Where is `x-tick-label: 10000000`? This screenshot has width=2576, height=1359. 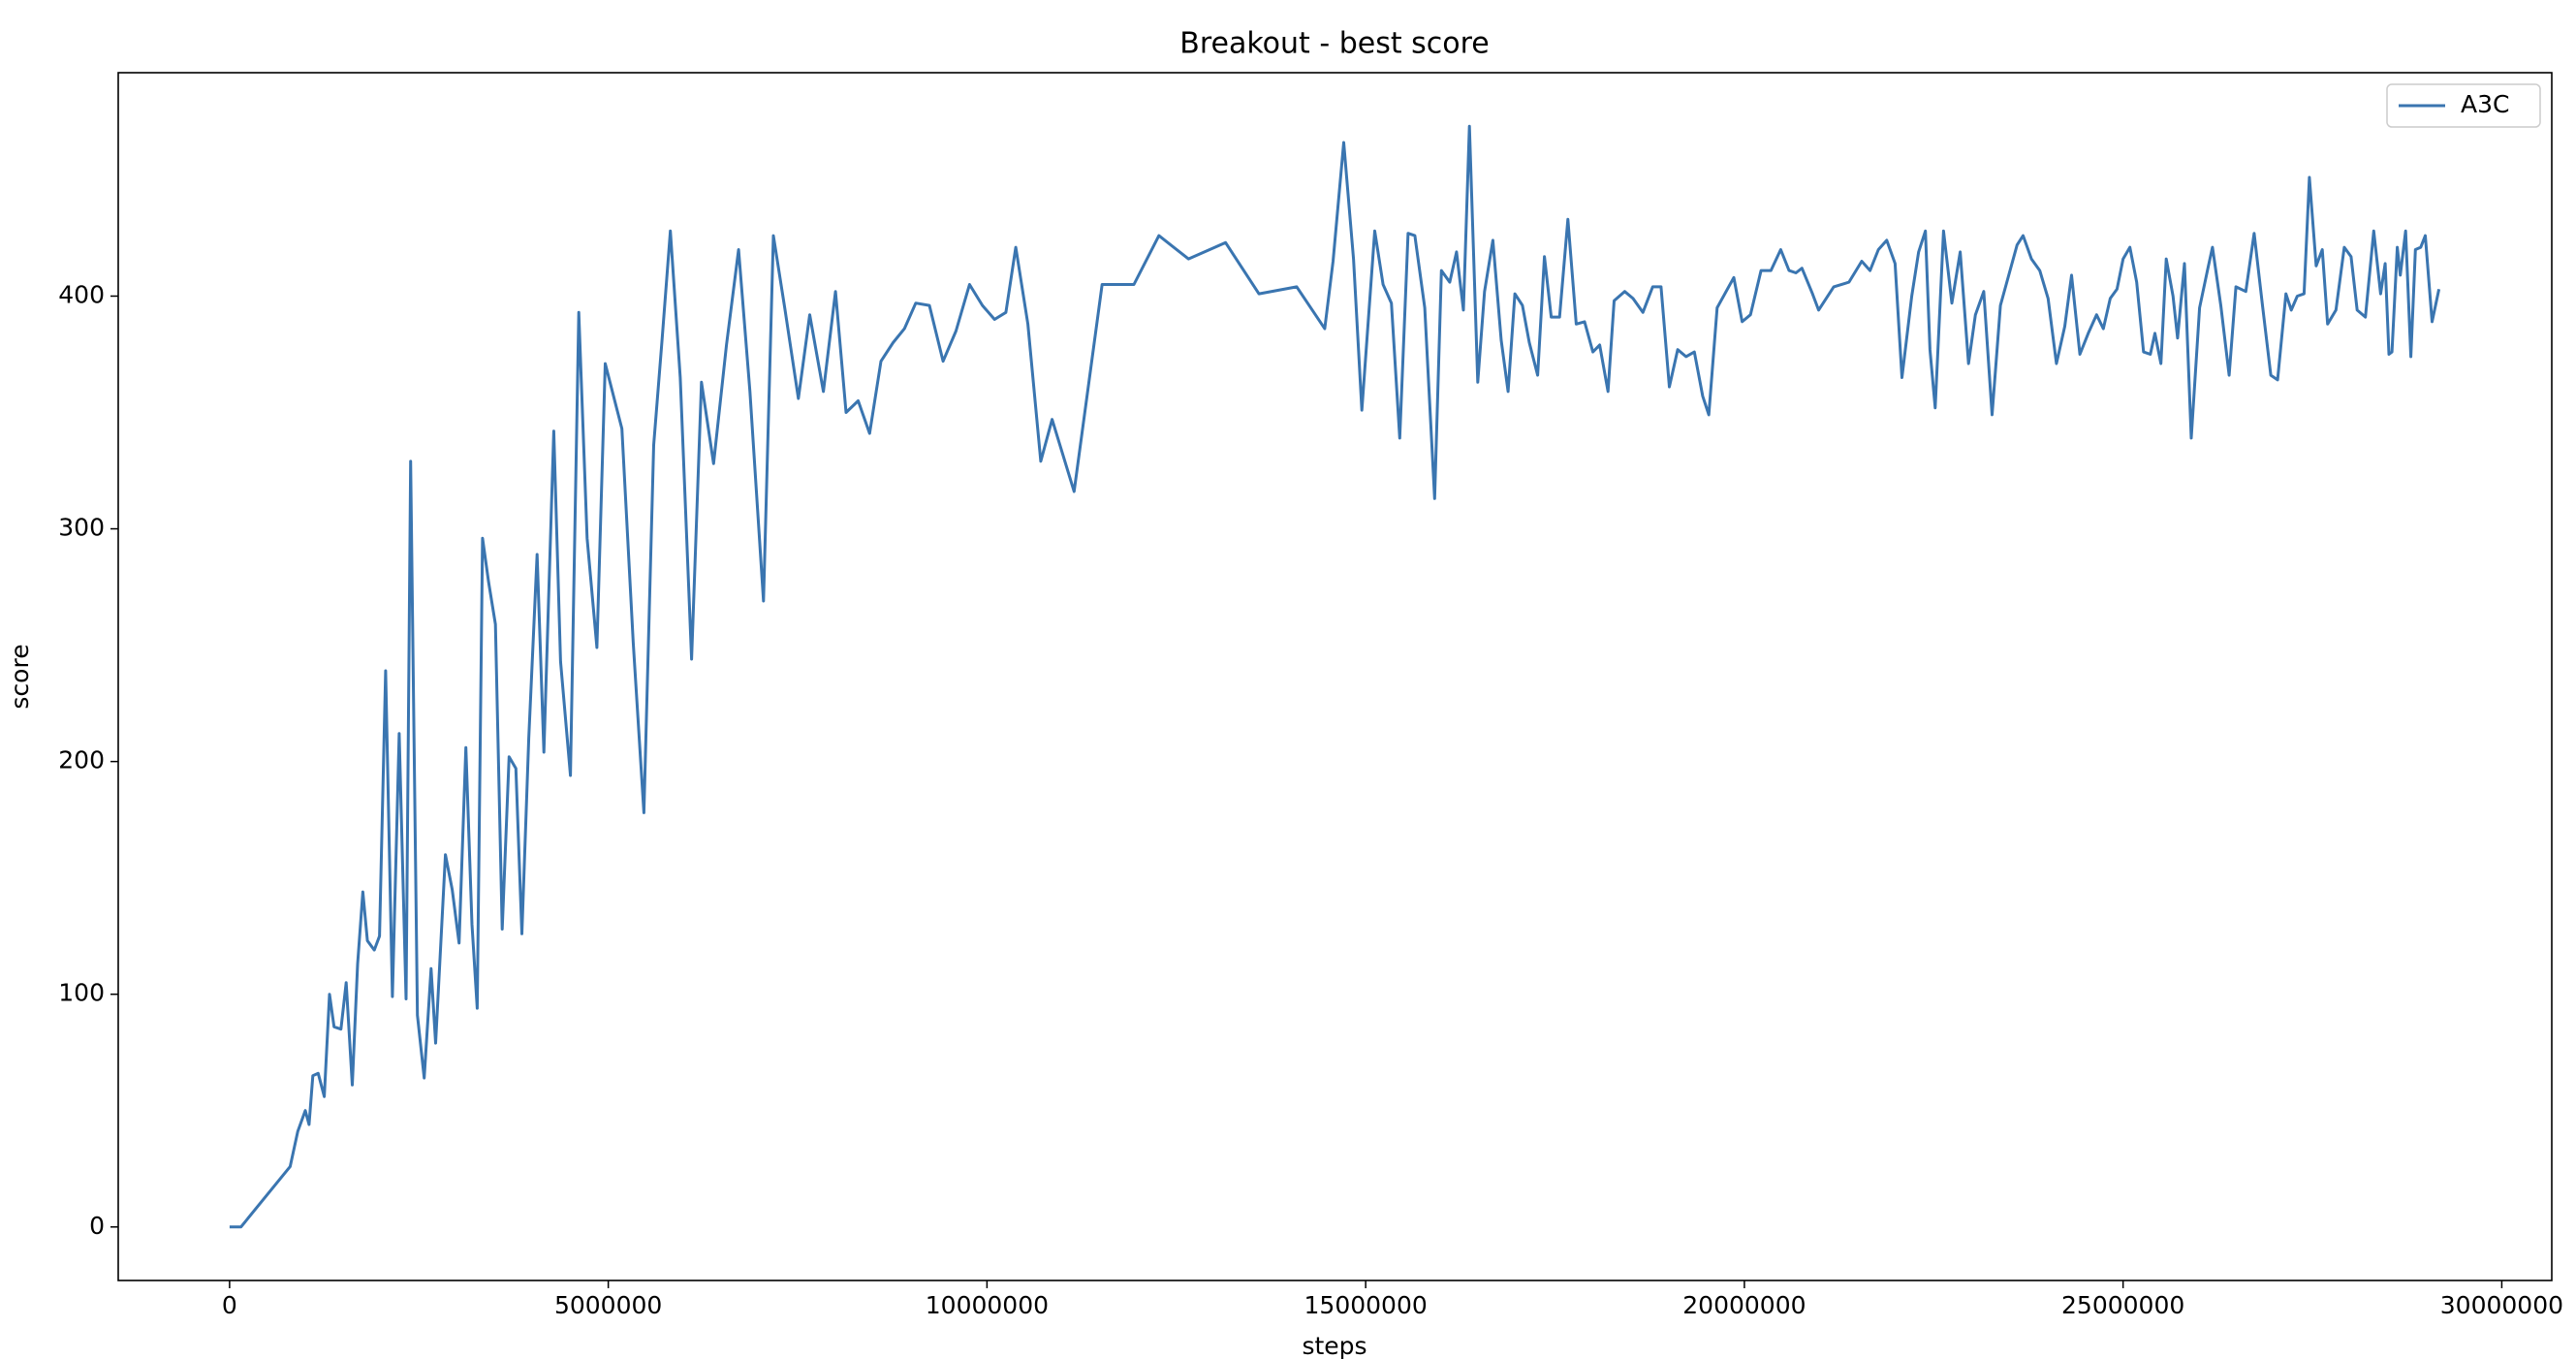
x-tick-label: 10000000 is located at coordinates (987, 1305).